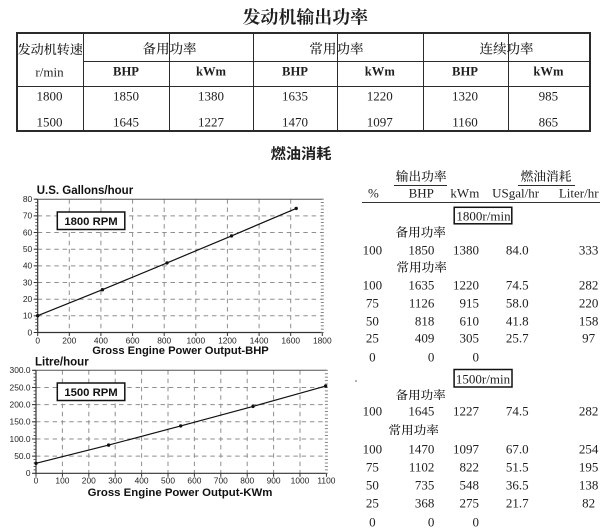  I want to click on svg-text: Gross Engine Power Output-BHP, so click(180, 351).